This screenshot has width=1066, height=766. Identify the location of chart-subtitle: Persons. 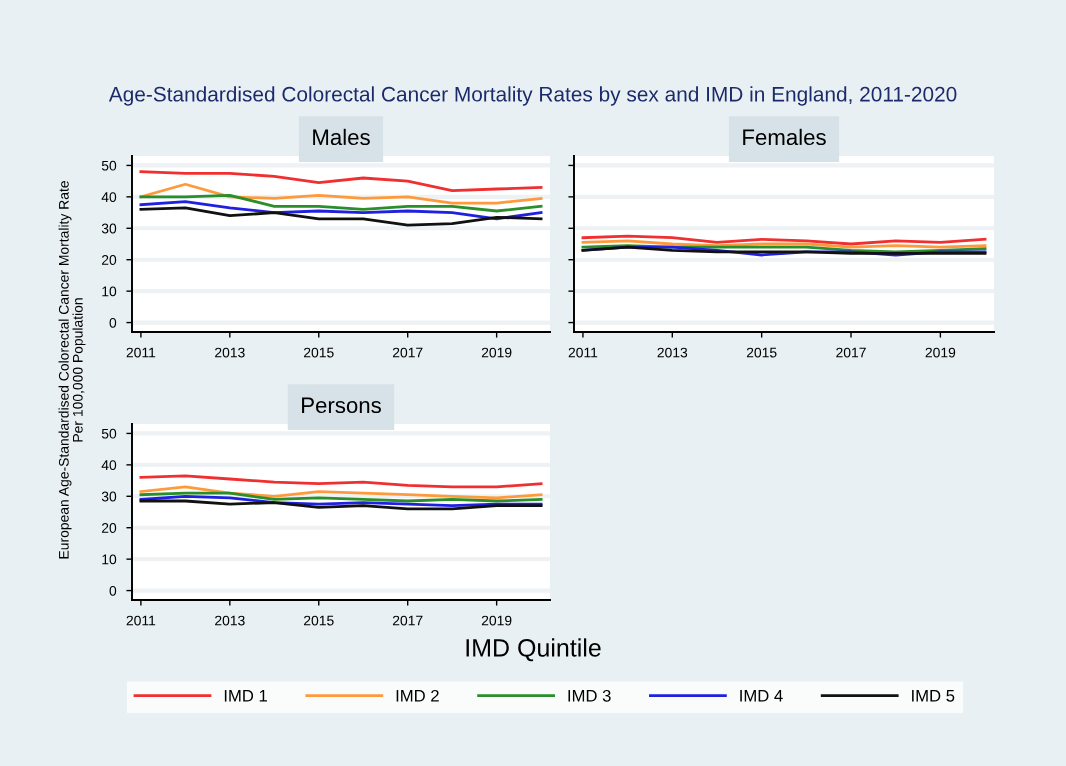
(341, 405).